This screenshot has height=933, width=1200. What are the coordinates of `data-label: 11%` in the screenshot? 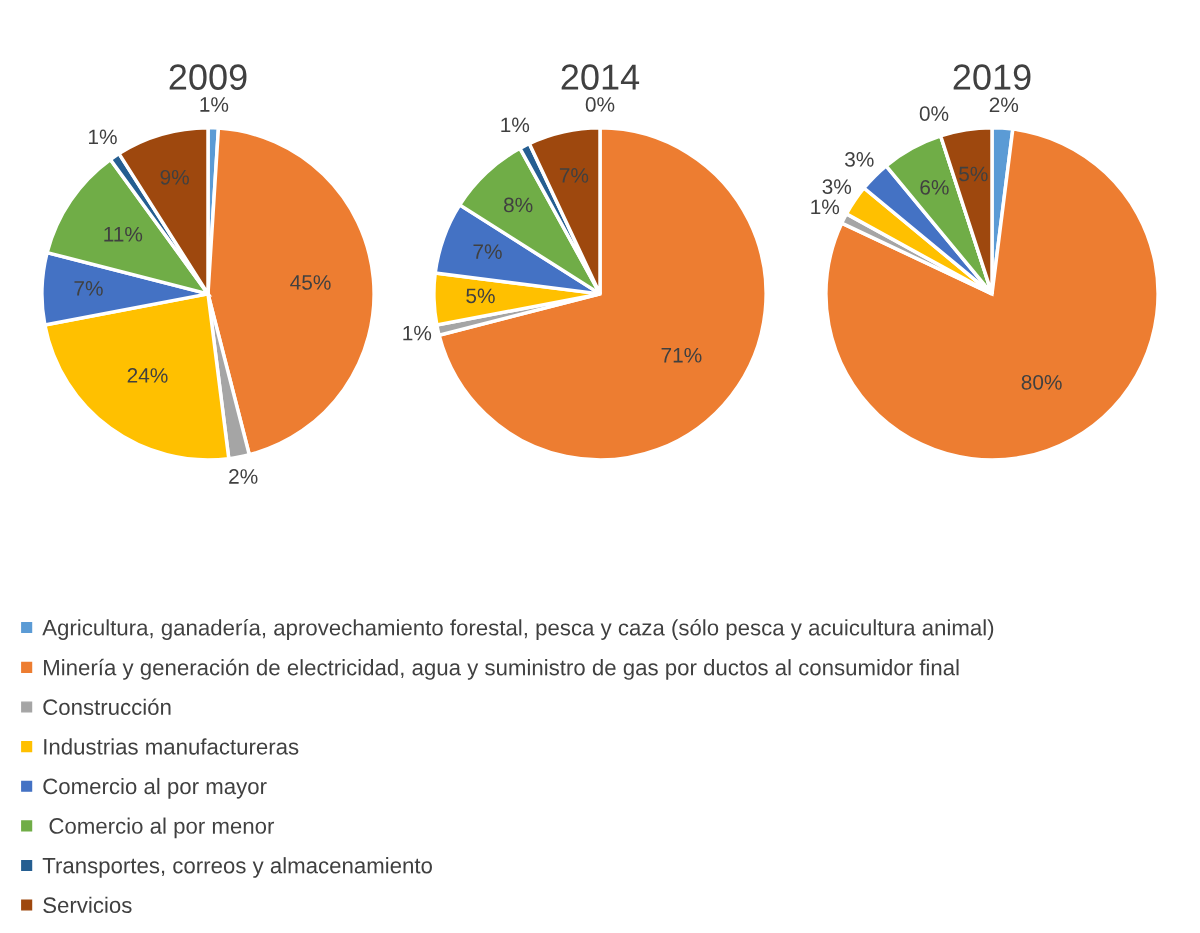 It's located at (123, 234).